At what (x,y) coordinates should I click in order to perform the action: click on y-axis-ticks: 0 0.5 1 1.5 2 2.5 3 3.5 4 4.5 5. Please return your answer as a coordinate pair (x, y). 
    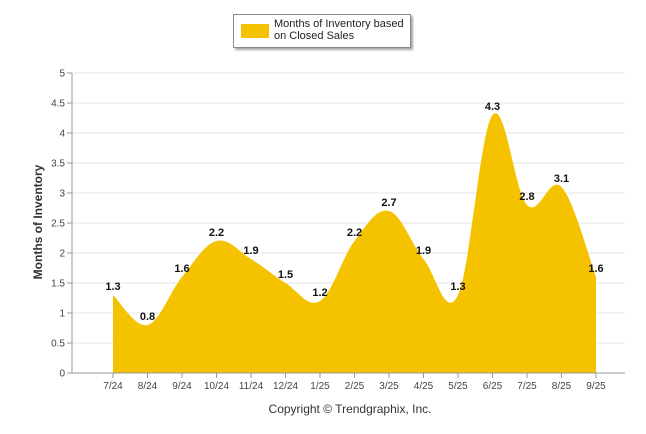
    Looking at the image, I should click on (61, 224).